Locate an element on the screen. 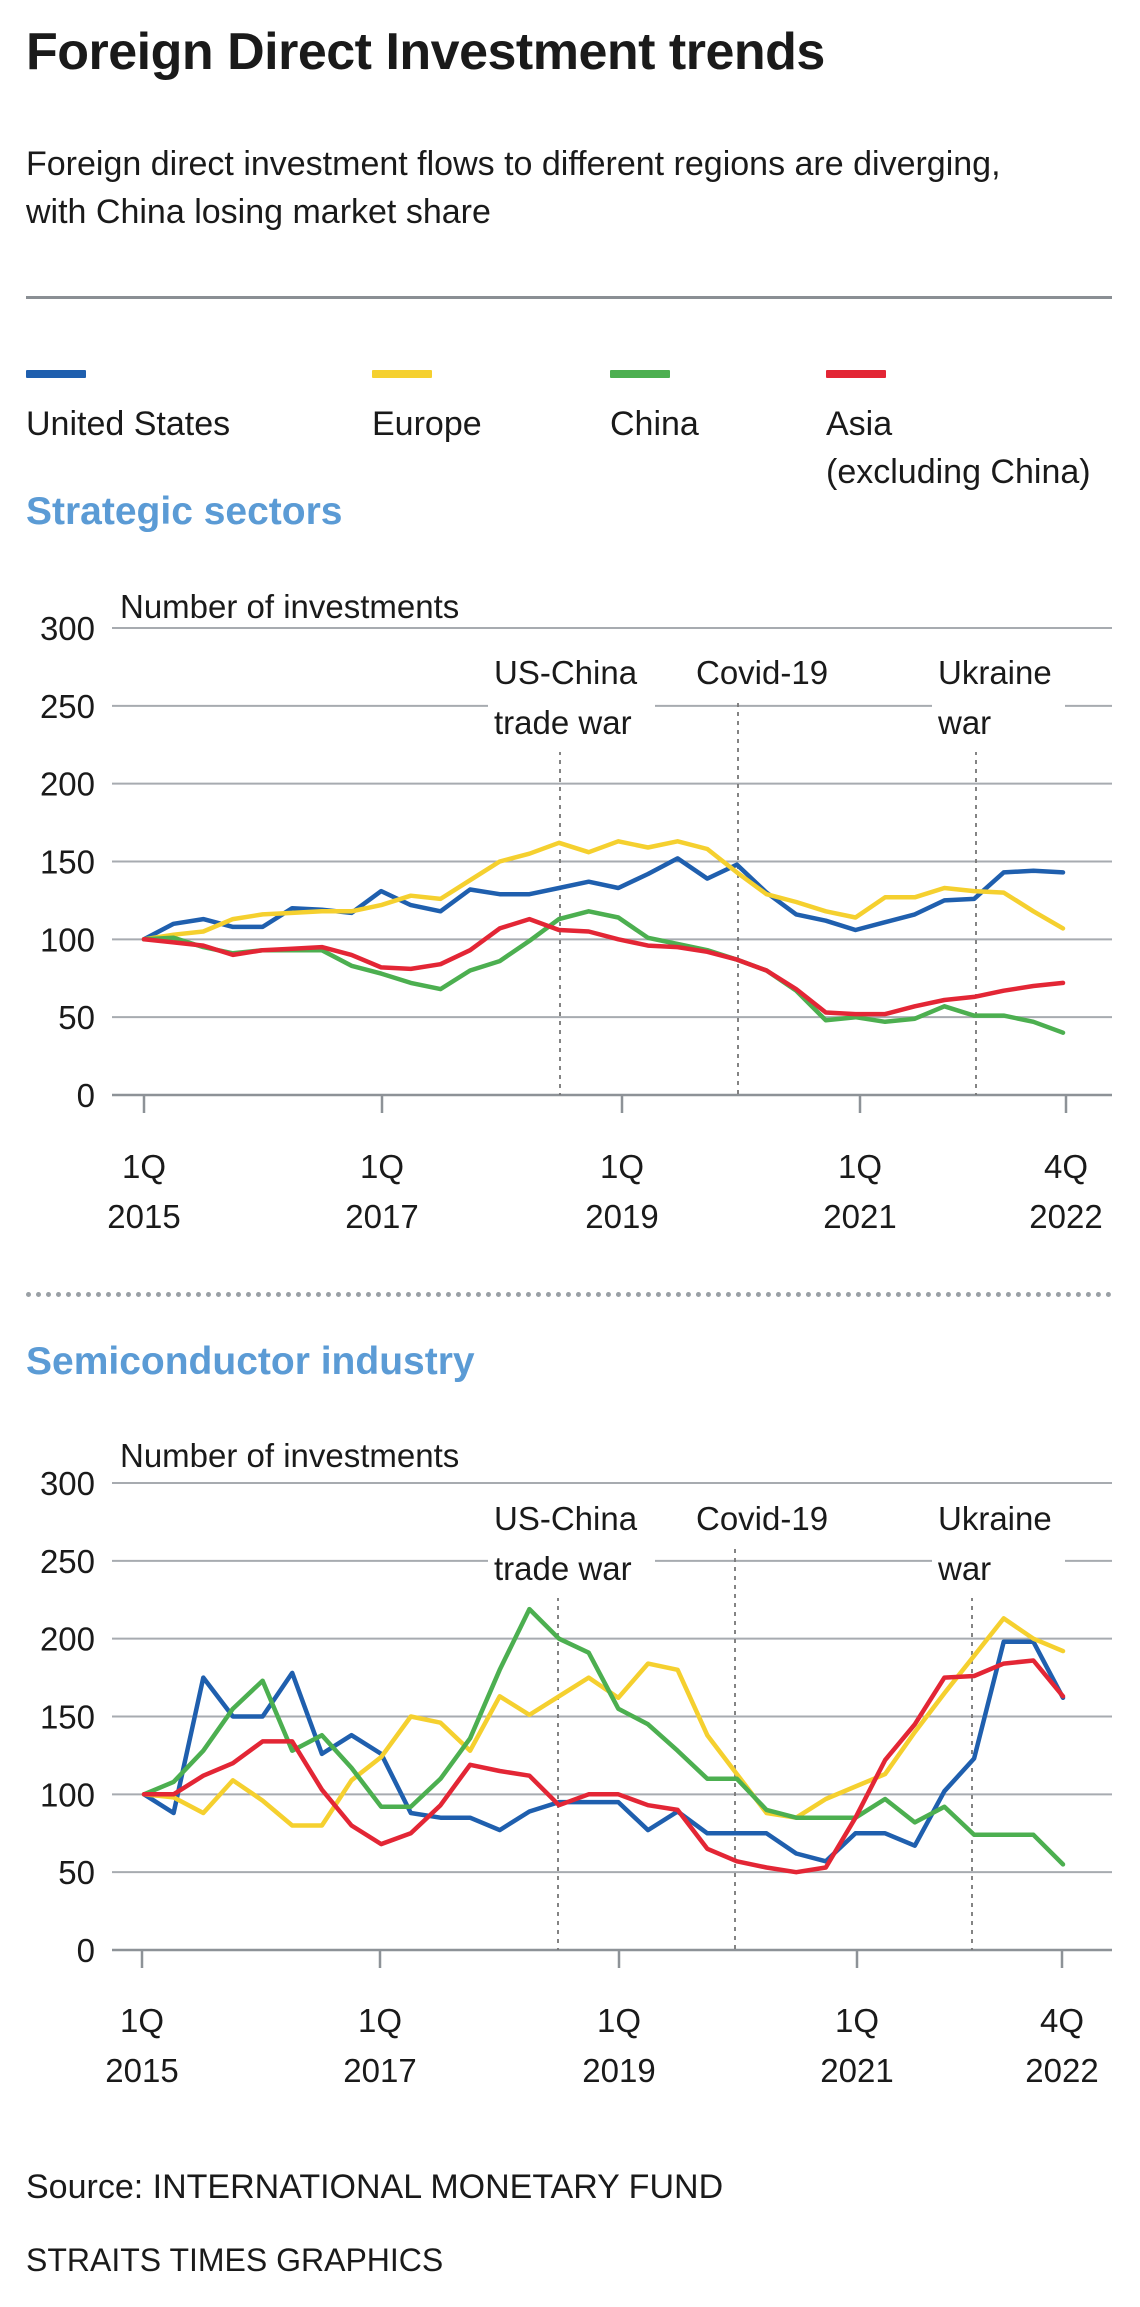 The width and height of the screenshot is (1140, 2307). legend-label-china: China is located at coordinates (654, 424).